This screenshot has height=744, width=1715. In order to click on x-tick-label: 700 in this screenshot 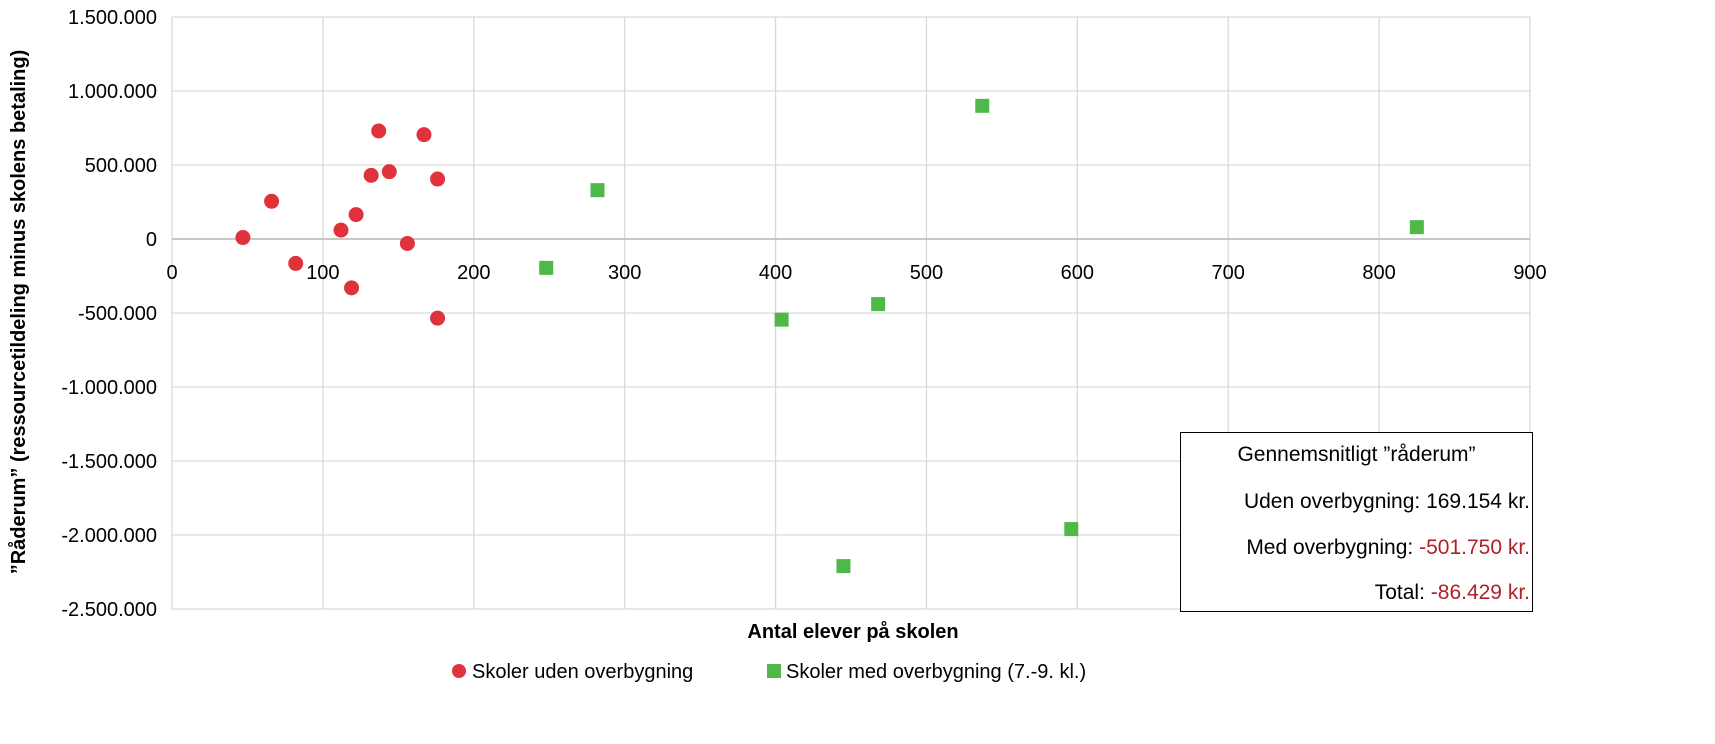, I will do `click(1228, 273)`.